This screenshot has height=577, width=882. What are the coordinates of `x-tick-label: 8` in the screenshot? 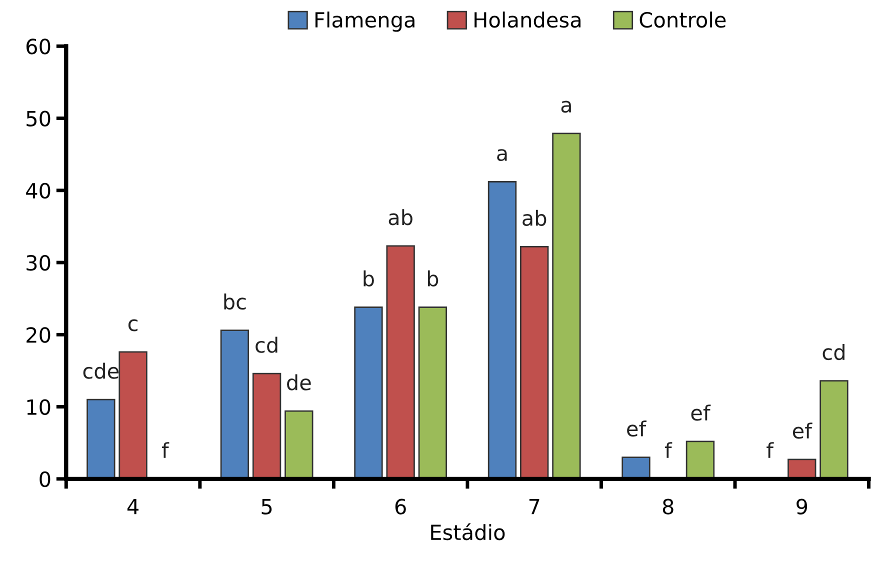 It's located at (668, 506).